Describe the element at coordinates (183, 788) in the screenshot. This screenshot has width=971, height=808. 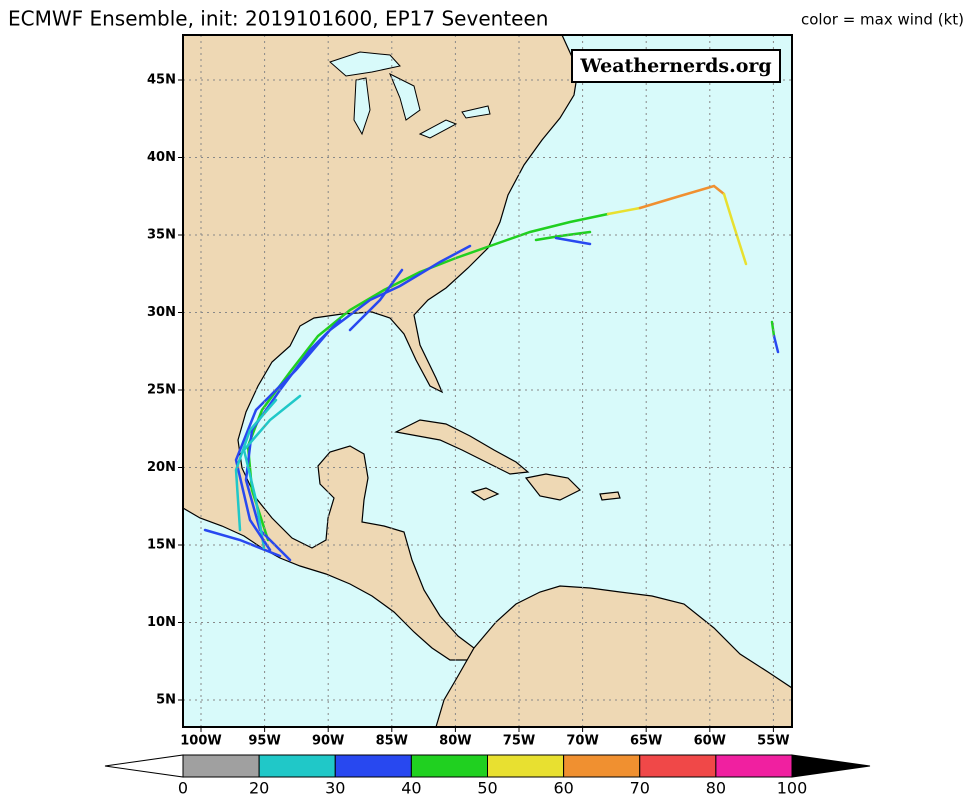
I see `colorbar-label: 0` at that location.